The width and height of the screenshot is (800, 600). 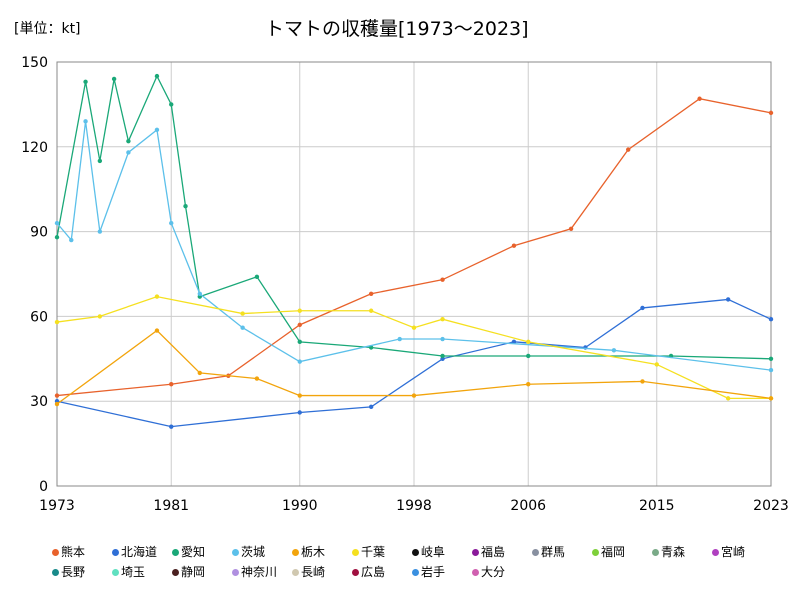 I want to click on legend-item: 群馬, so click(x=562, y=552).